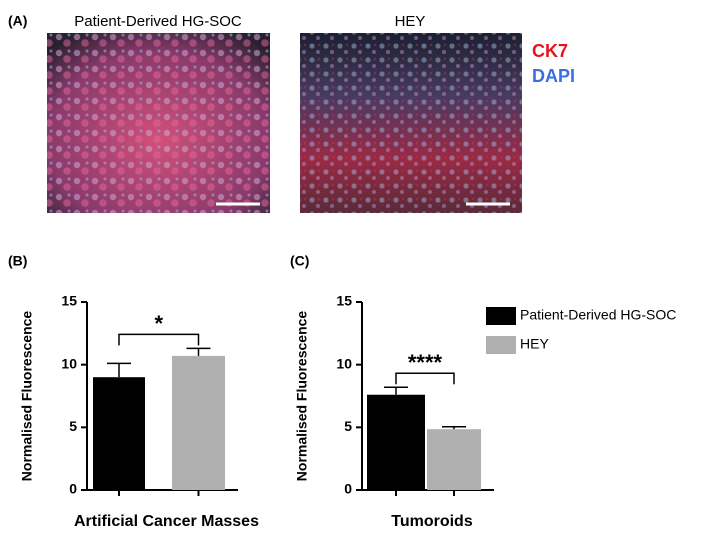 This screenshot has width=720, height=538. What do you see at coordinates (158, 323) in the screenshot?
I see `significance-label: *` at bounding box center [158, 323].